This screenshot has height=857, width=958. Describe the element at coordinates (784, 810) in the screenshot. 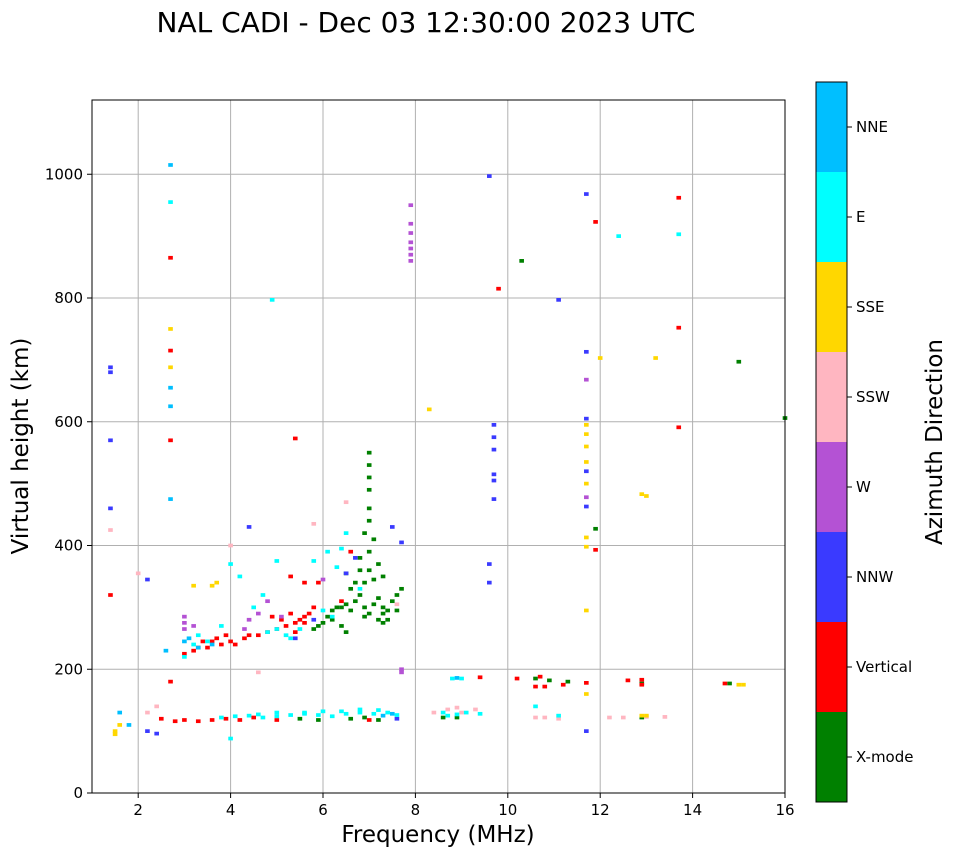

I see `x-tick-label: 16` at that location.